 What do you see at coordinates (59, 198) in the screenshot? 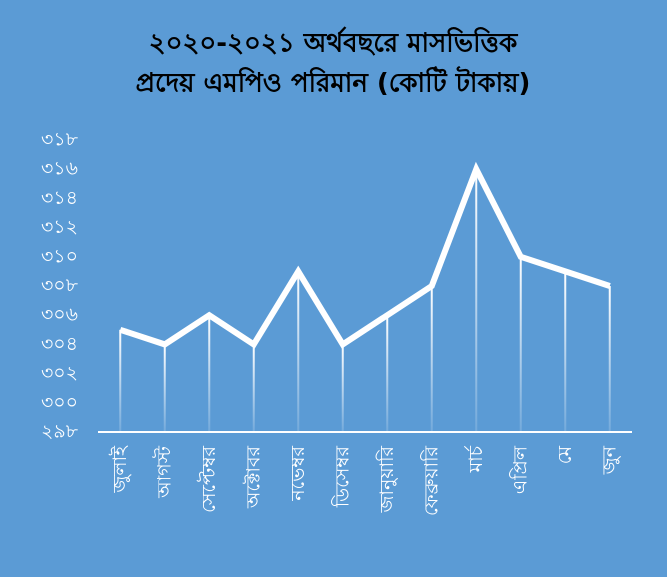
I see `y-tick-label: ৩১৪` at bounding box center [59, 198].